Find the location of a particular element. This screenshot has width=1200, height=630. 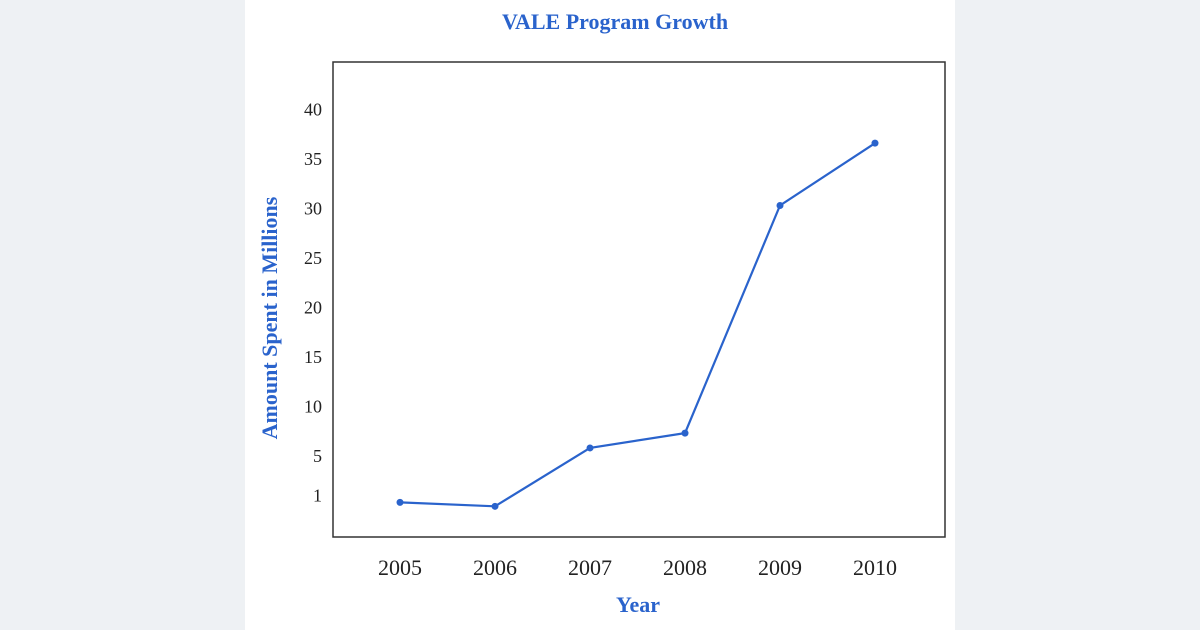

y-tick-label: 30 is located at coordinates (313, 209).